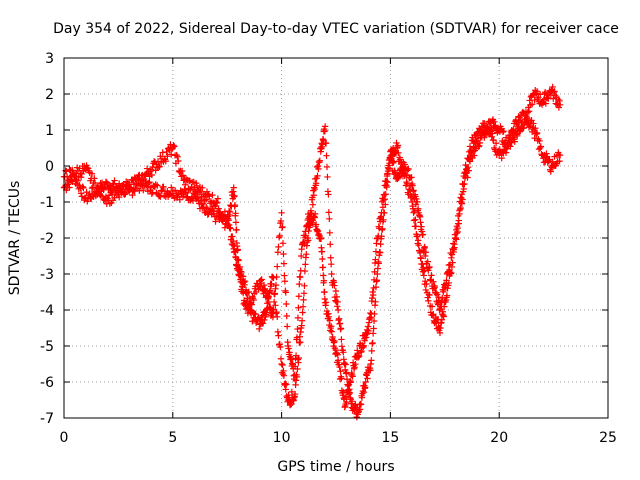 This screenshot has height=480, width=640. What do you see at coordinates (608, 438) in the screenshot?
I see `x-tick-label: 25` at bounding box center [608, 438].